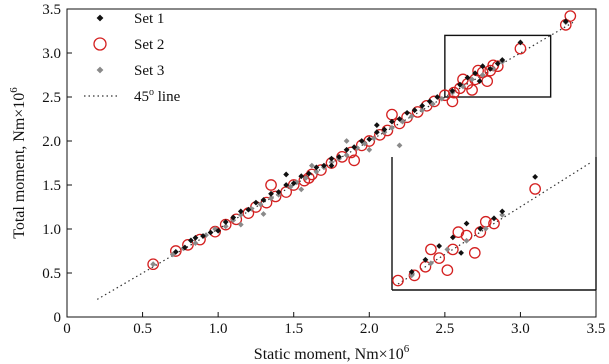 This screenshot has width=609, height=364. What do you see at coordinates (51, 54) in the screenshot?
I see `y-tick-label: 3.0` at bounding box center [51, 54].